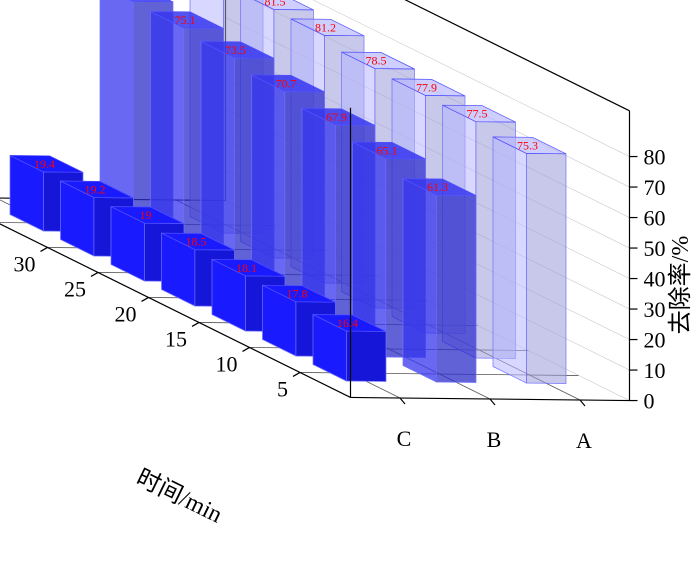  I want to click on x-tick-label: 25, so click(75, 288).